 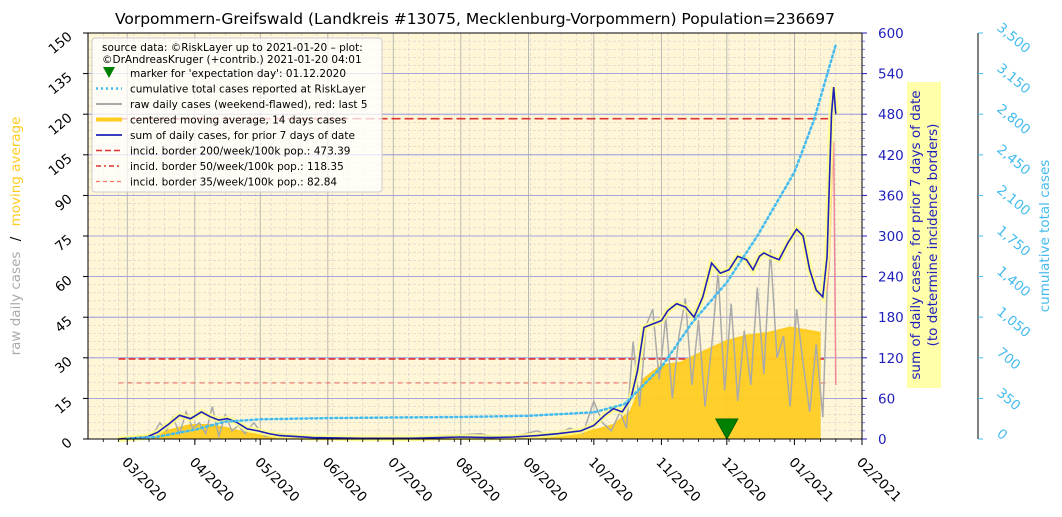 What do you see at coordinates (233, 183) in the screenshot?
I see `legend-entry-label: incid. border 35/week/100k pop.: 82.84` at bounding box center [233, 183].